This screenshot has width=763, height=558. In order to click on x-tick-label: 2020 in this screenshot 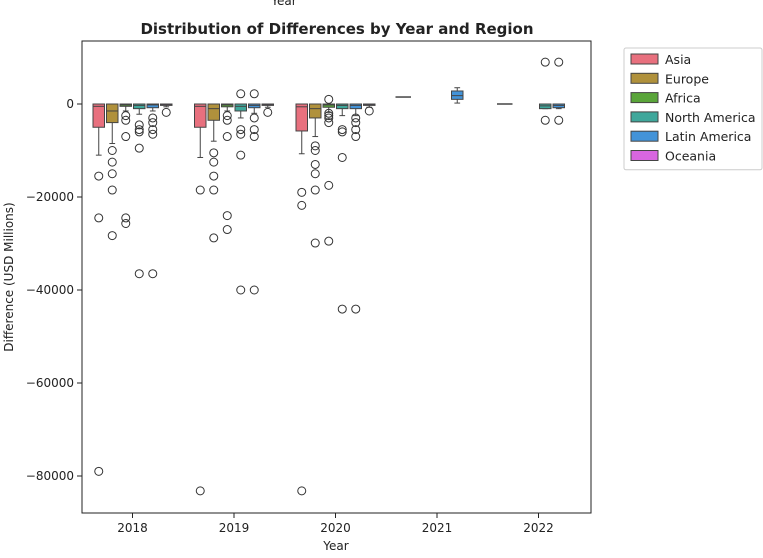, I will do `click(335, 528)`.